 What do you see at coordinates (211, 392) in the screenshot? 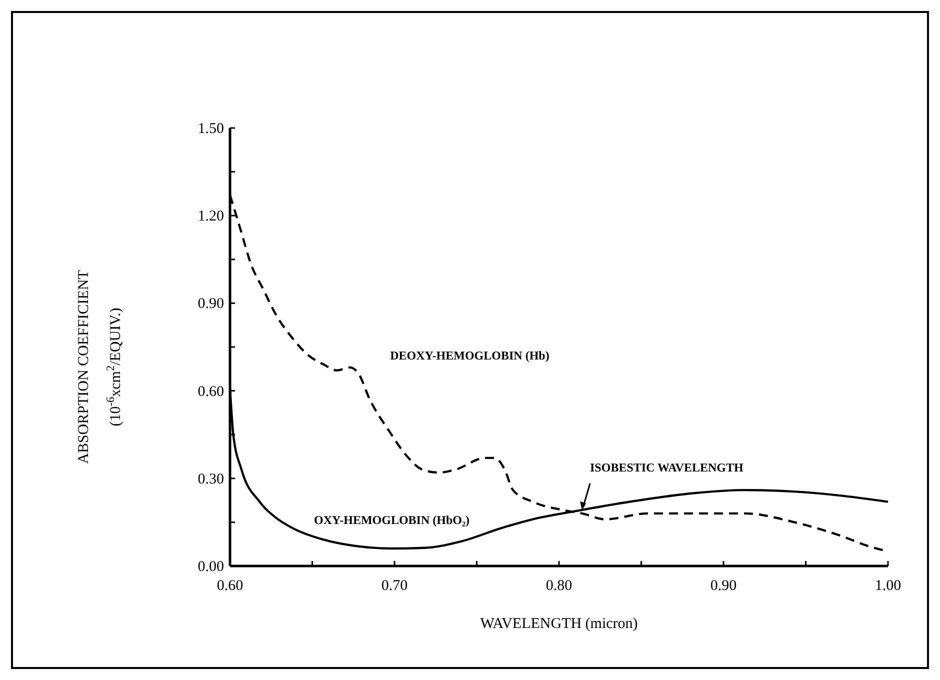
I see `y-tick-label: 0.60` at bounding box center [211, 392].